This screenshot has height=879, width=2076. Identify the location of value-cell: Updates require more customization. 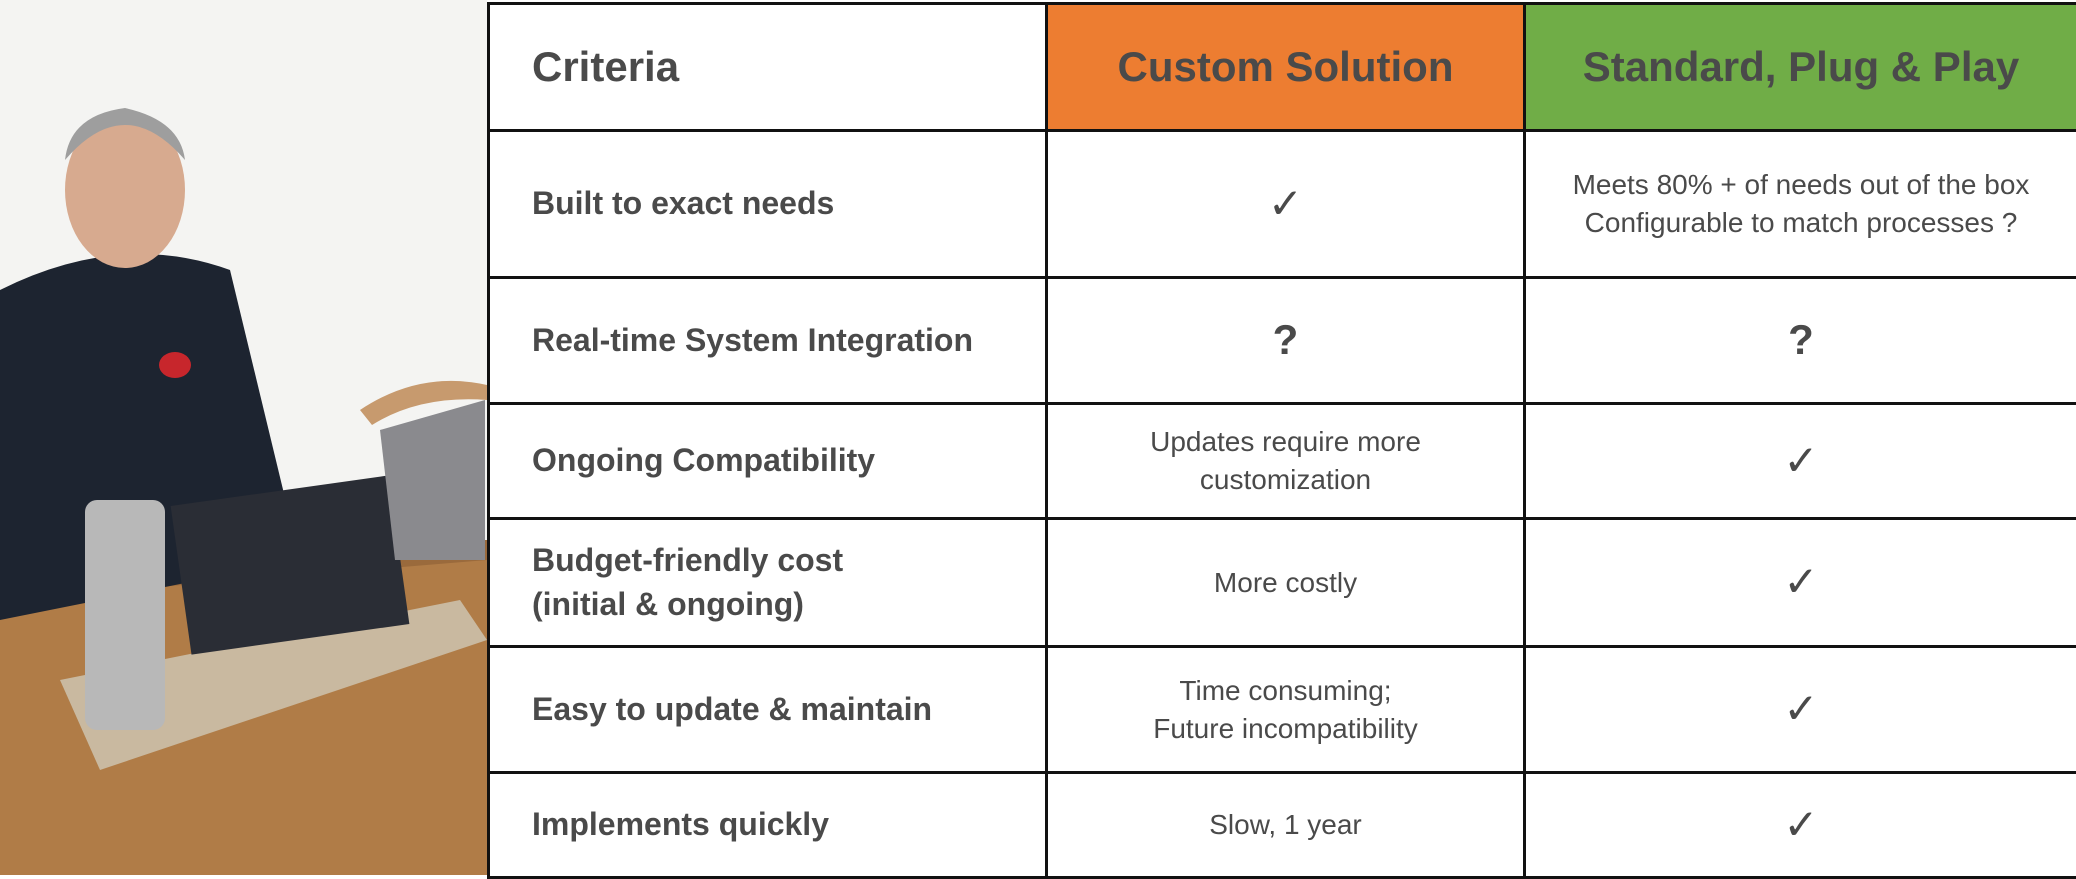
(1286, 461).